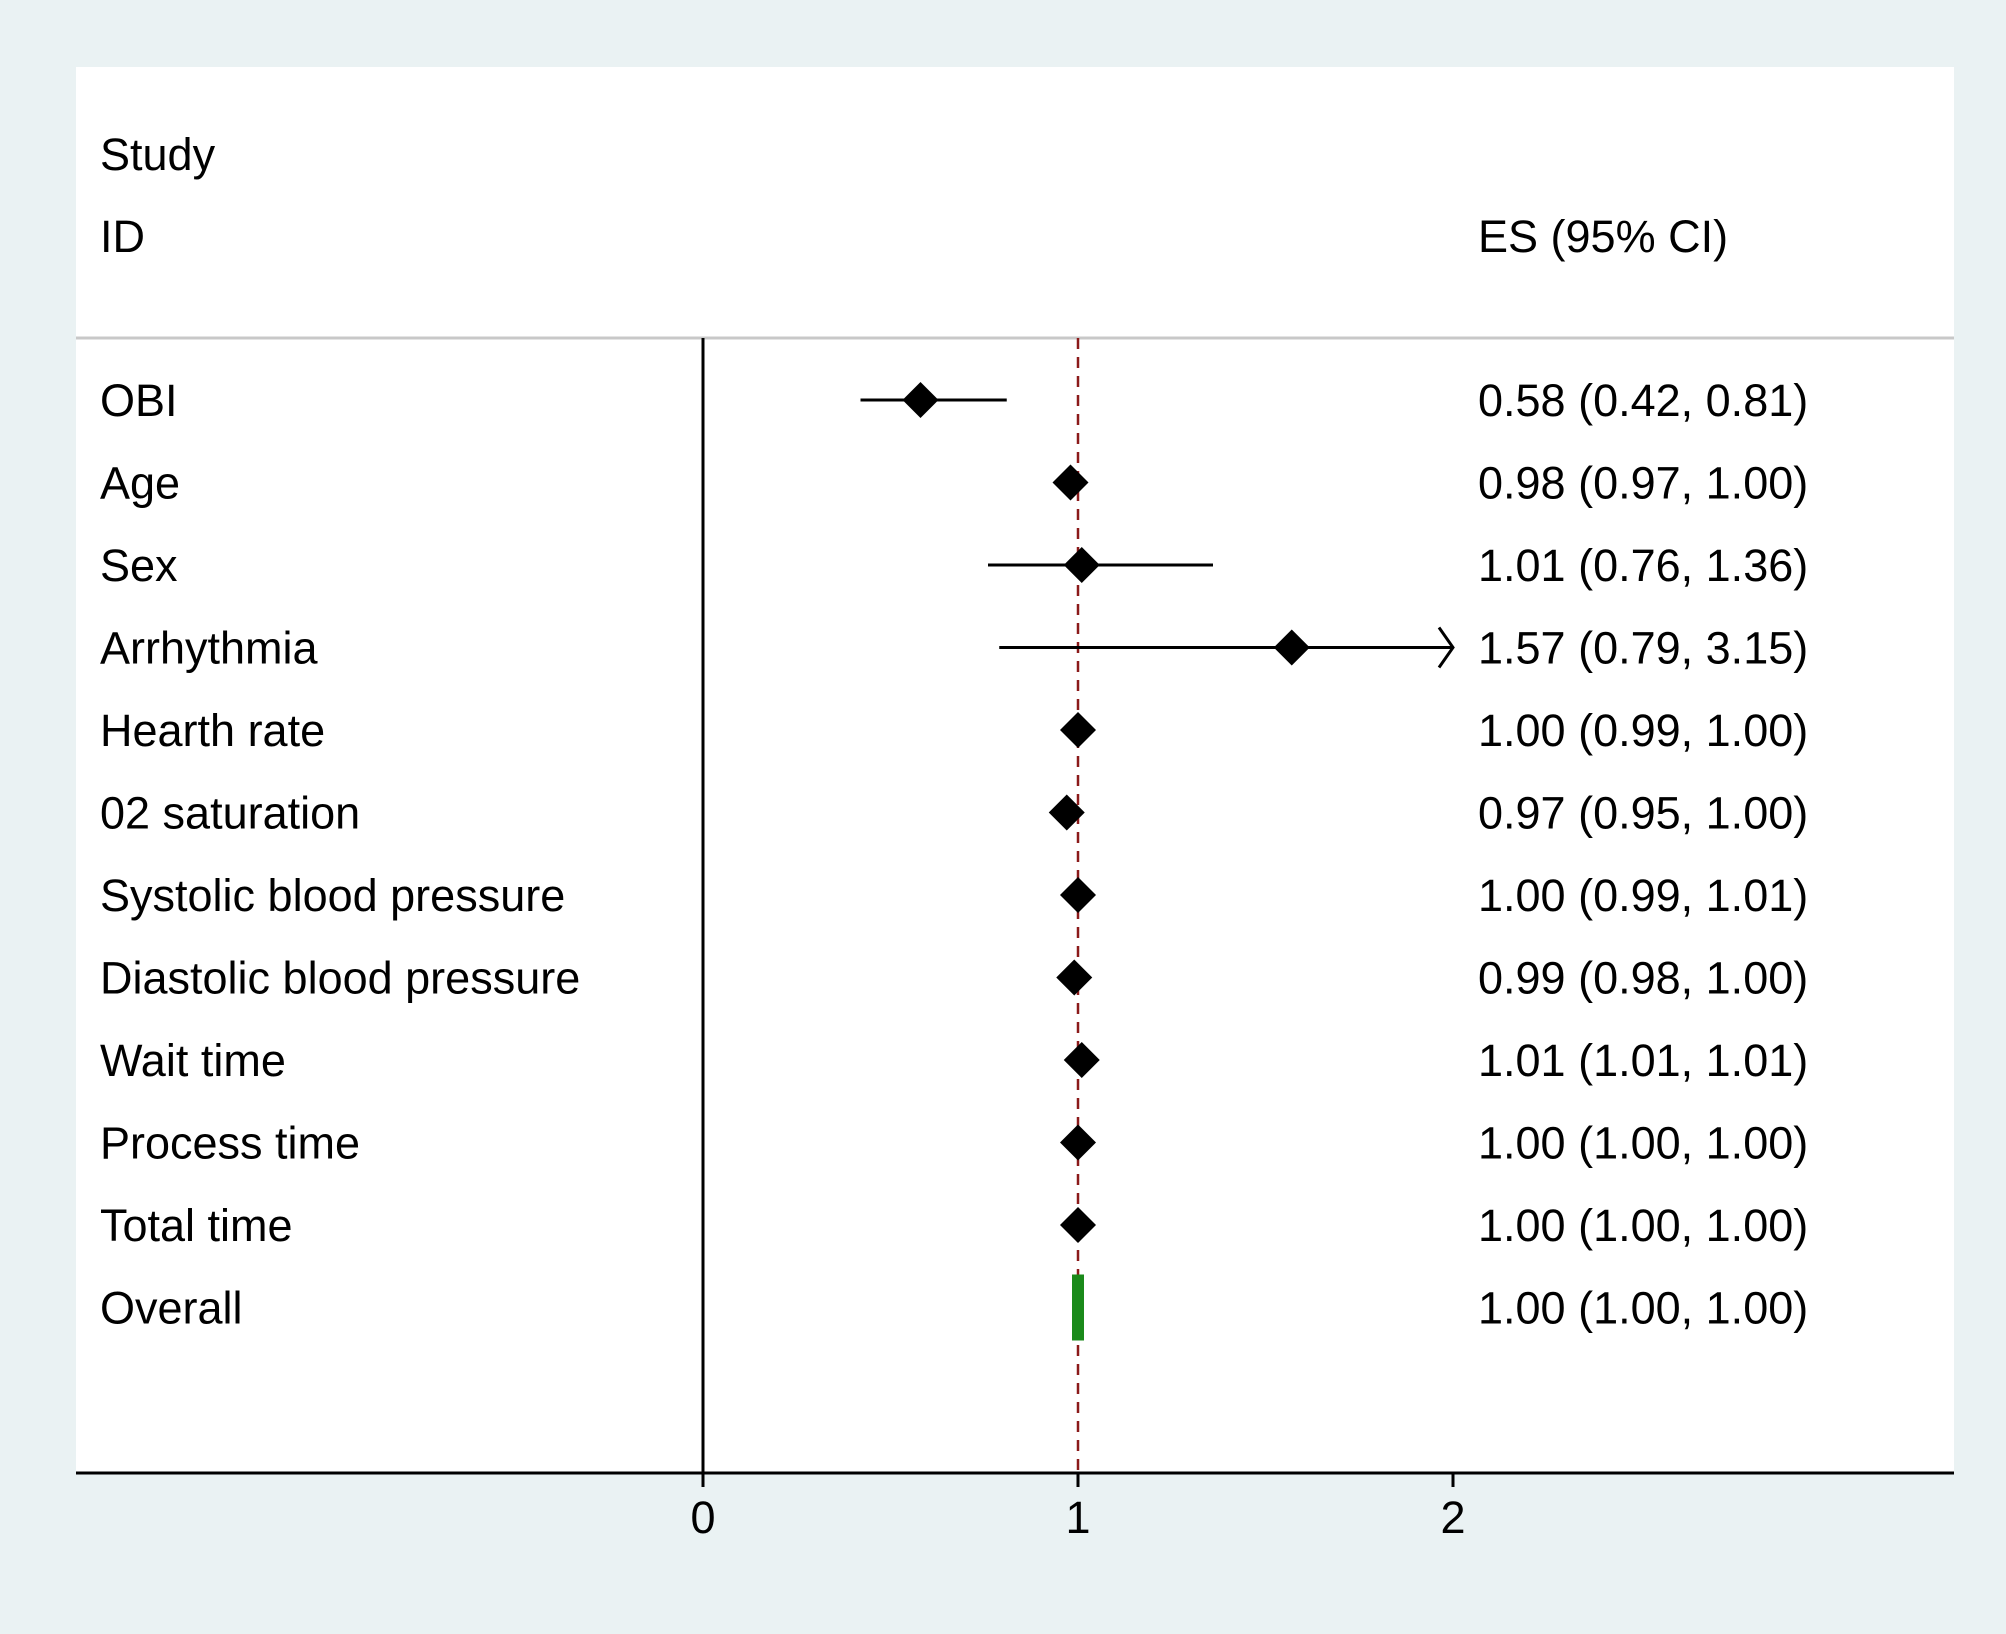 Image resolution: width=2006 pixels, height=1634 pixels. I want to click on row-es-ci: 0.97 (0.95, 1.00), so click(1643, 813).